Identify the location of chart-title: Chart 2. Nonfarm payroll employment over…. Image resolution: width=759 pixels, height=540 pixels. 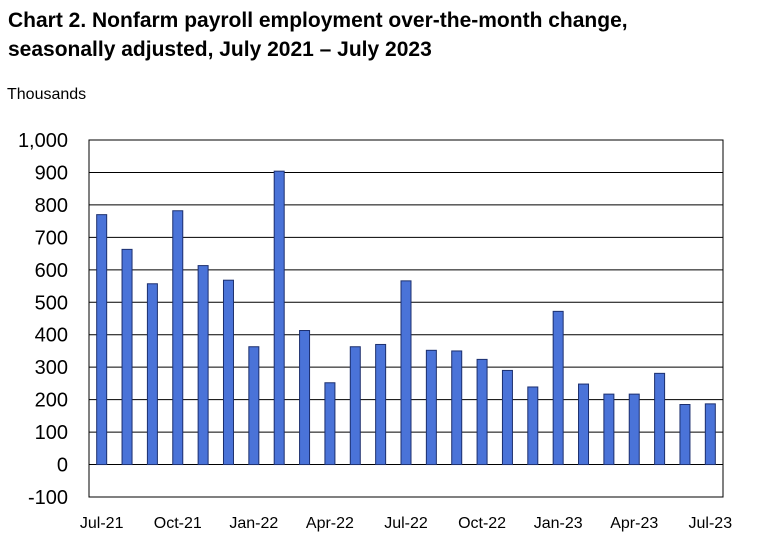
(380, 35).